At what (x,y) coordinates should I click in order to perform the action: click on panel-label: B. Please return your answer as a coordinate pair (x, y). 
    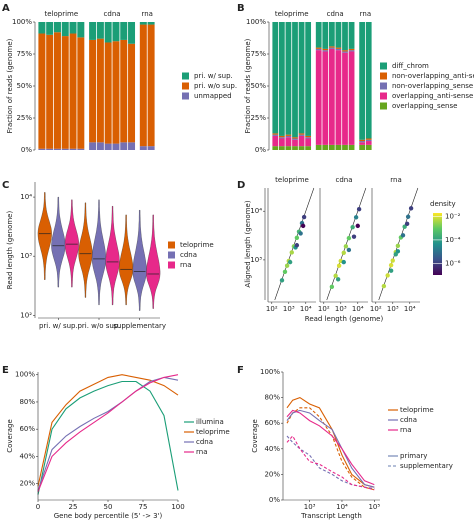
    Looking at the image, I should click on (241, 8).